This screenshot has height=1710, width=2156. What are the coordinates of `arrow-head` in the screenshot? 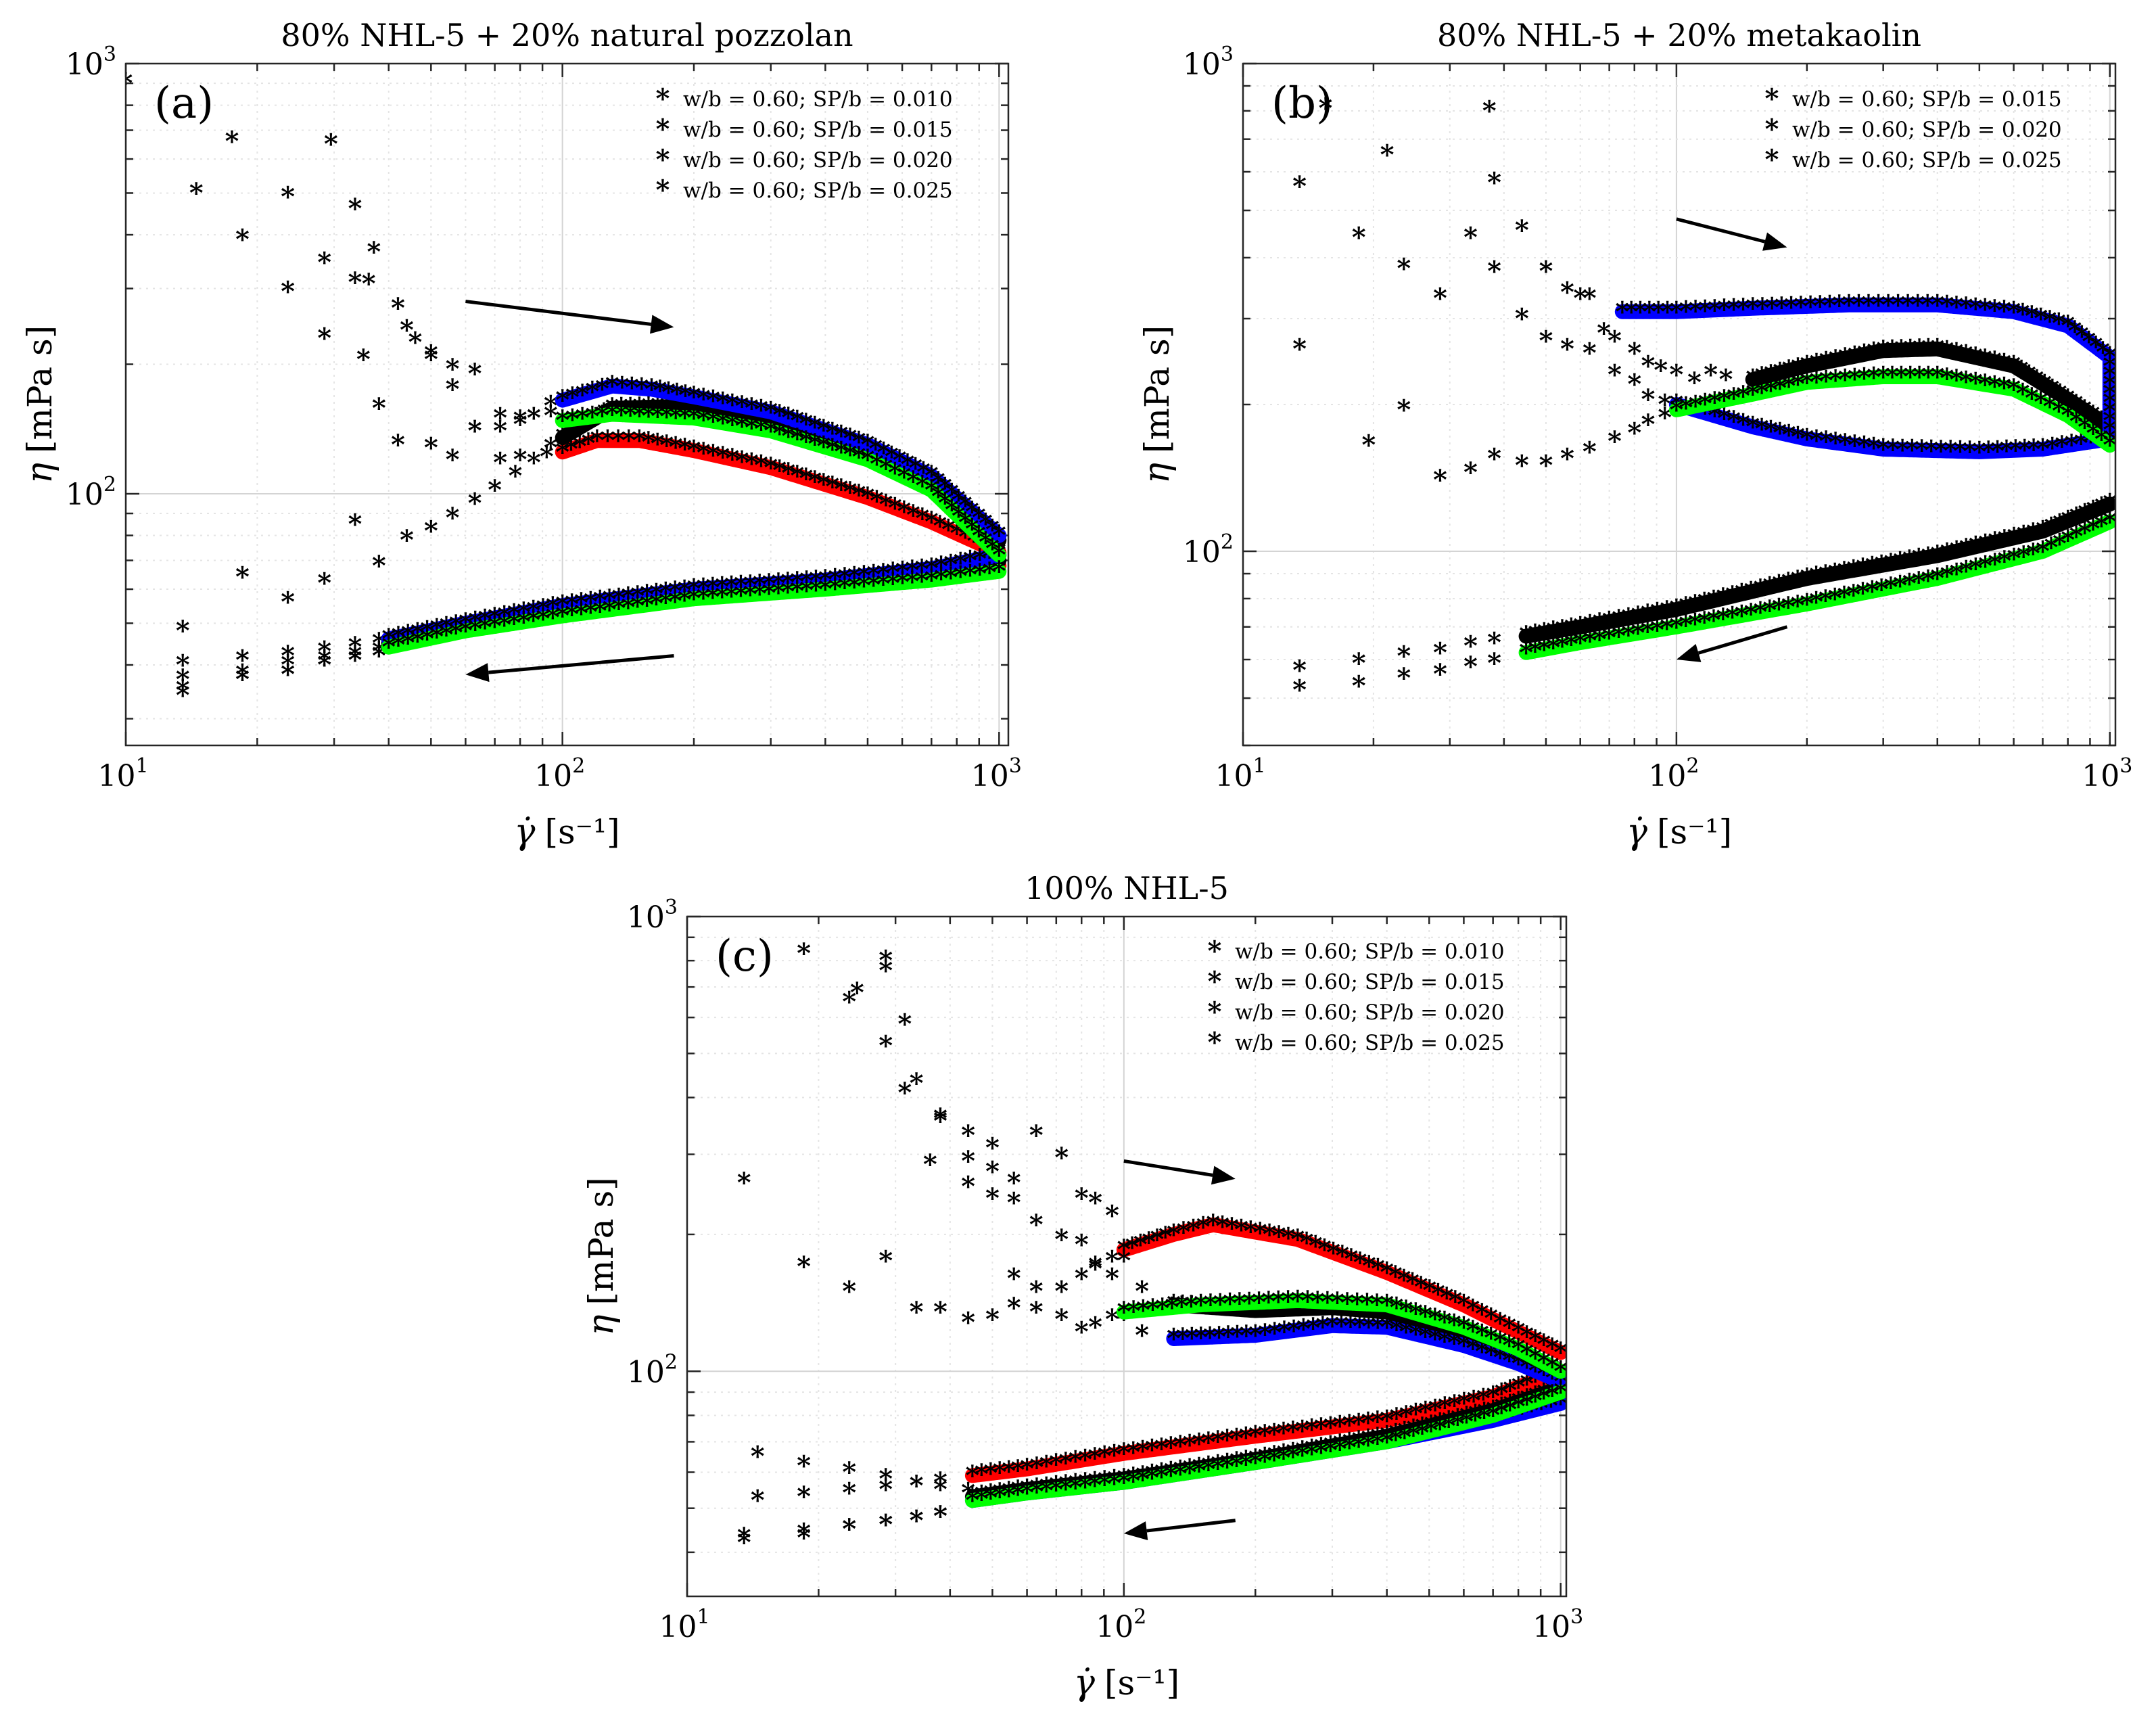 It's located at (1223, 1175).